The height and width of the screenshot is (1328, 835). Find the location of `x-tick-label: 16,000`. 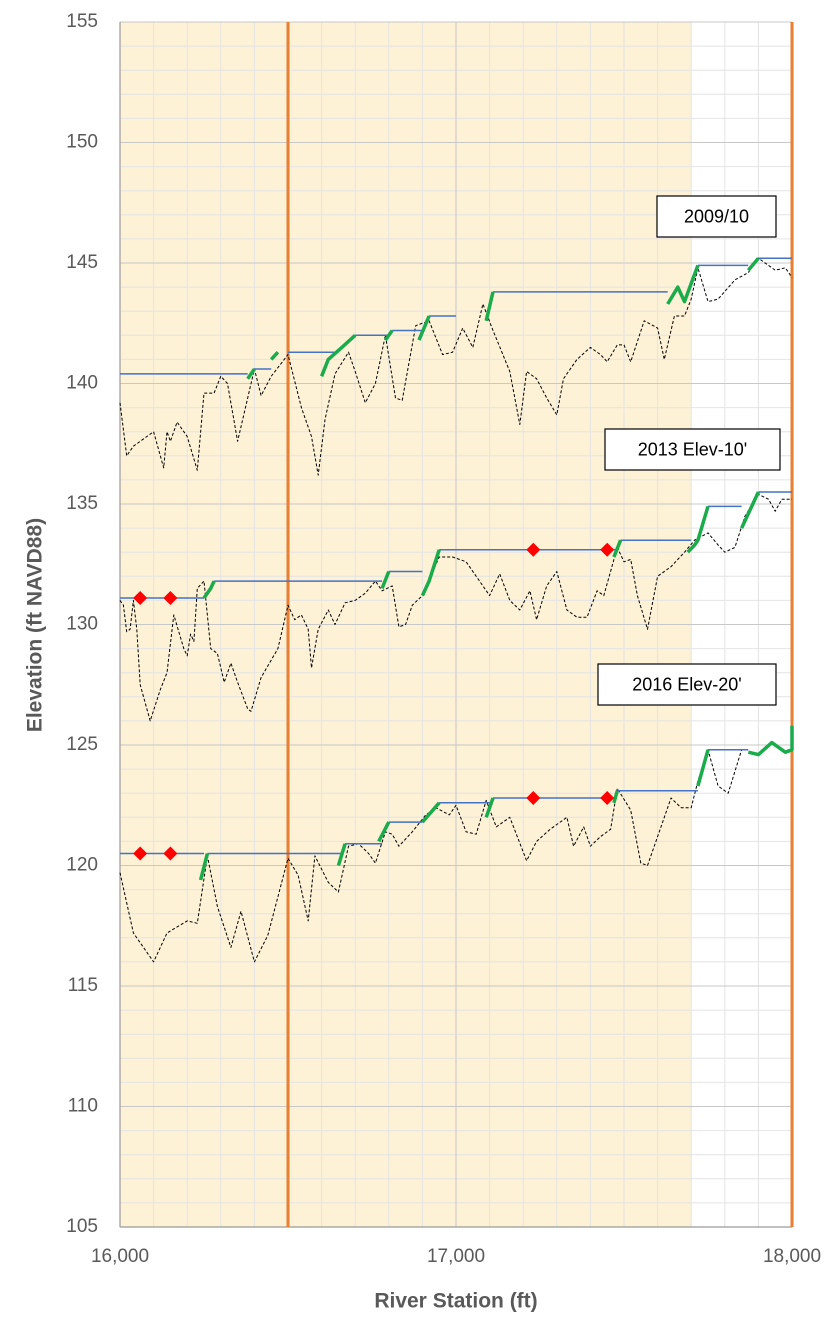

x-tick-label: 16,000 is located at coordinates (120, 1256).